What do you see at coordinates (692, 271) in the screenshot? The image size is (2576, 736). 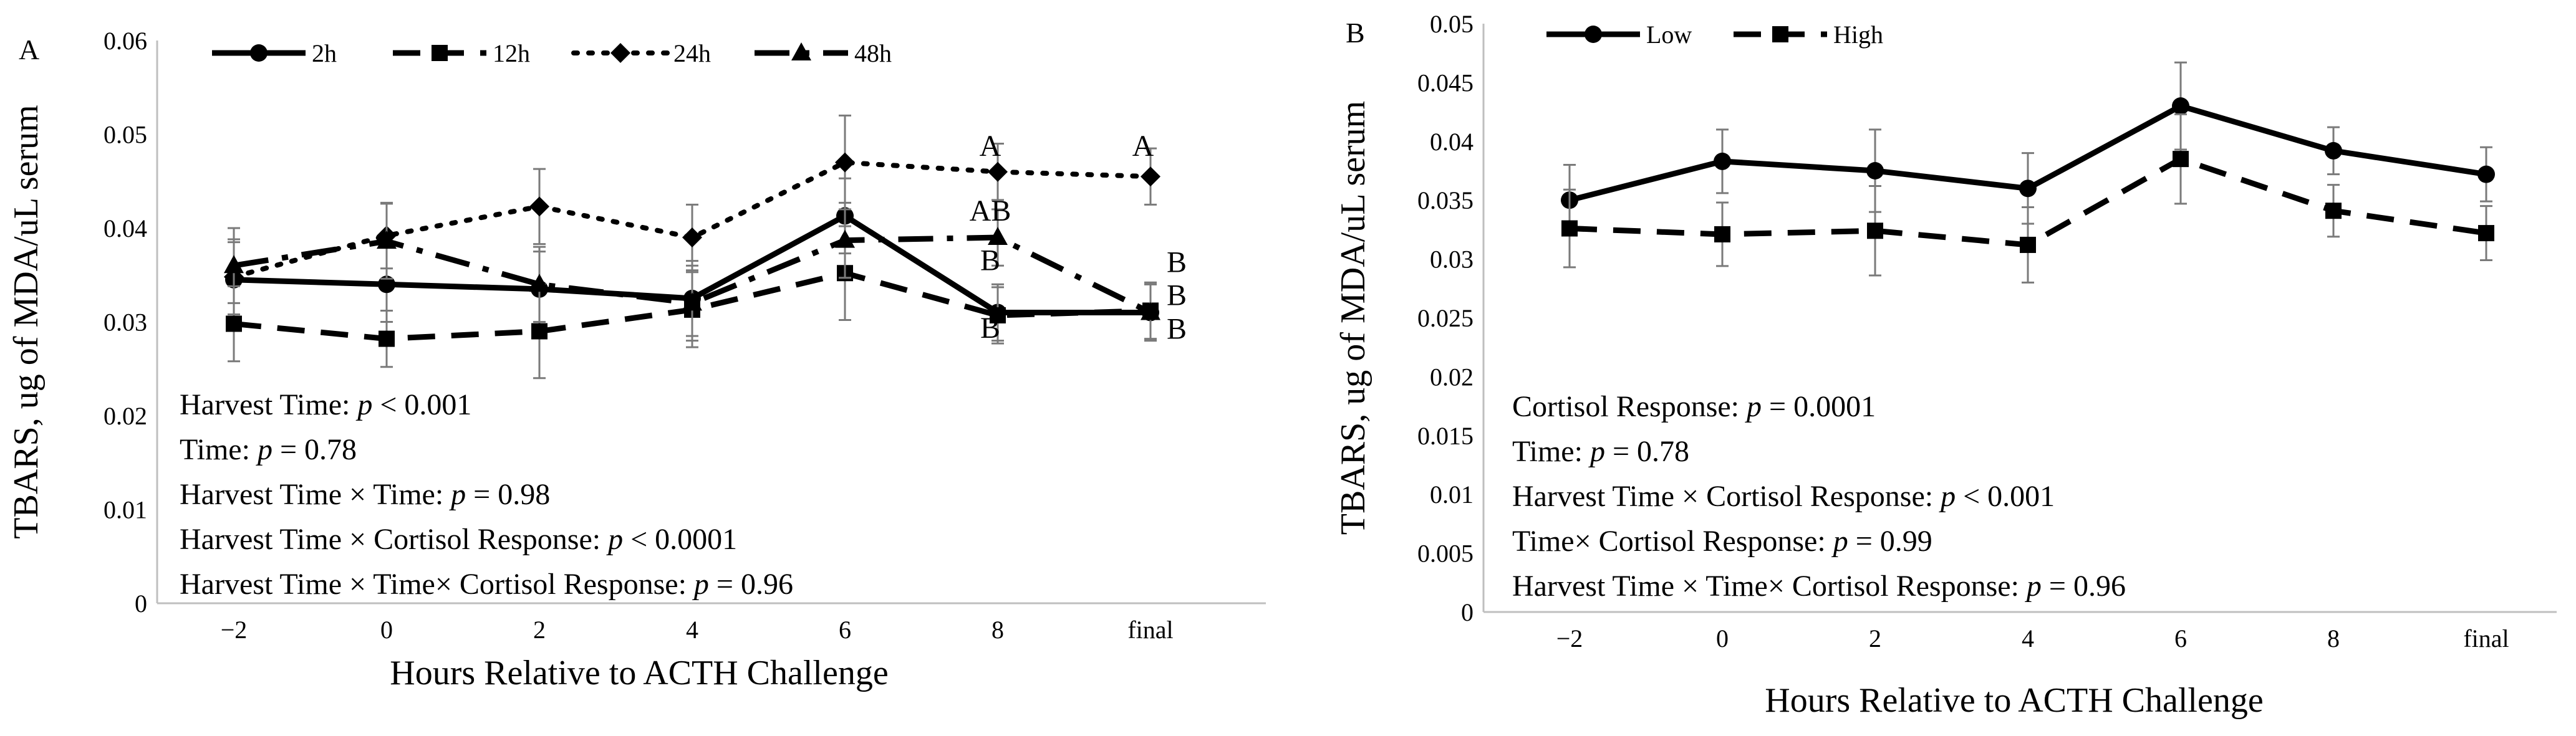 I see `series-48h` at bounding box center [692, 271].